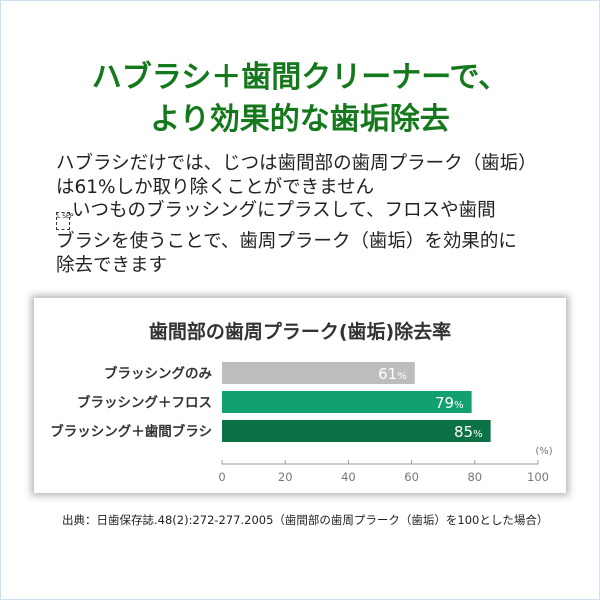 The width and height of the screenshot is (600, 600). I want to click on data-label: 85%, so click(468, 432).